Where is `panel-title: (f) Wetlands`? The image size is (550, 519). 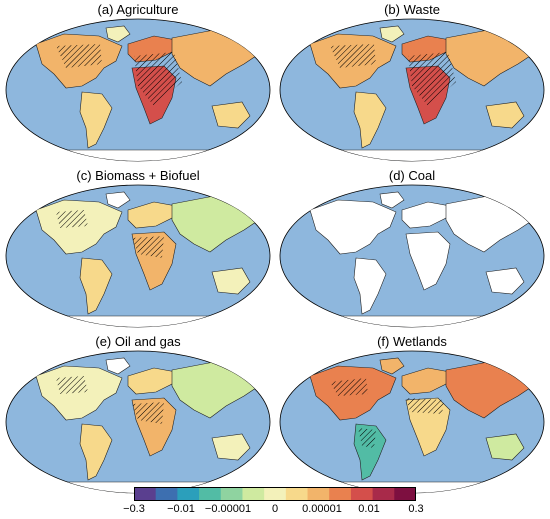 panel-title: (f) Wetlands is located at coordinates (412, 341).